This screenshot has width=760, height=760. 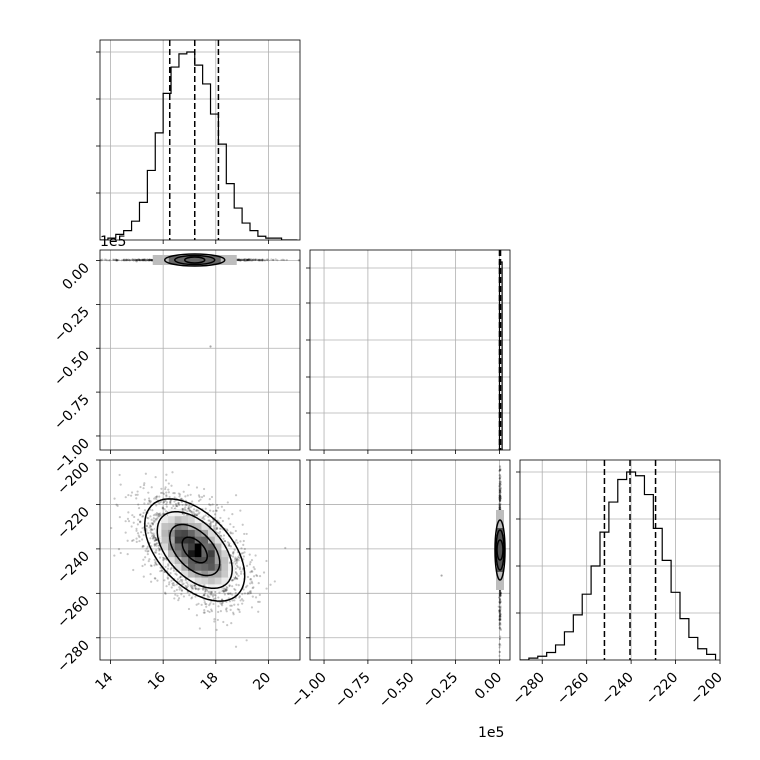 What do you see at coordinates (194, 260) in the screenshot?
I see `density-band-core` at bounding box center [194, 260].